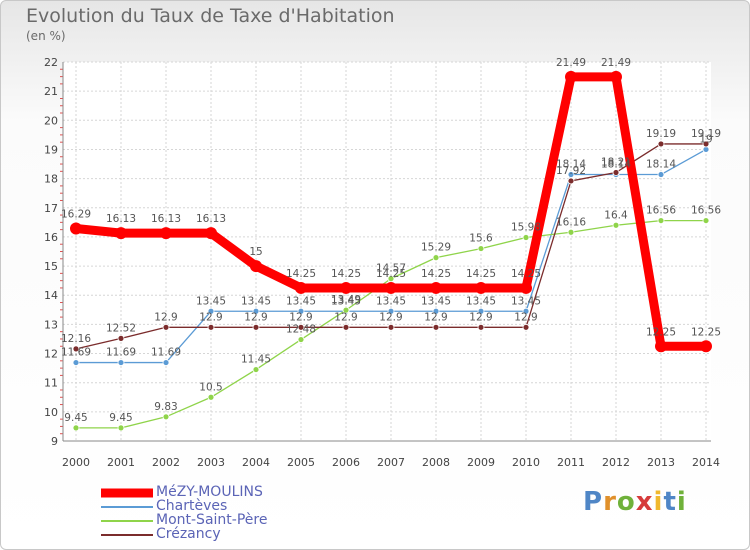 The width and height of the screenshot is (750, 550). What do you see at coordinates (210, 387) in the screenshot?
I see `data-label: 10.5` at bounding box center [210, 387].